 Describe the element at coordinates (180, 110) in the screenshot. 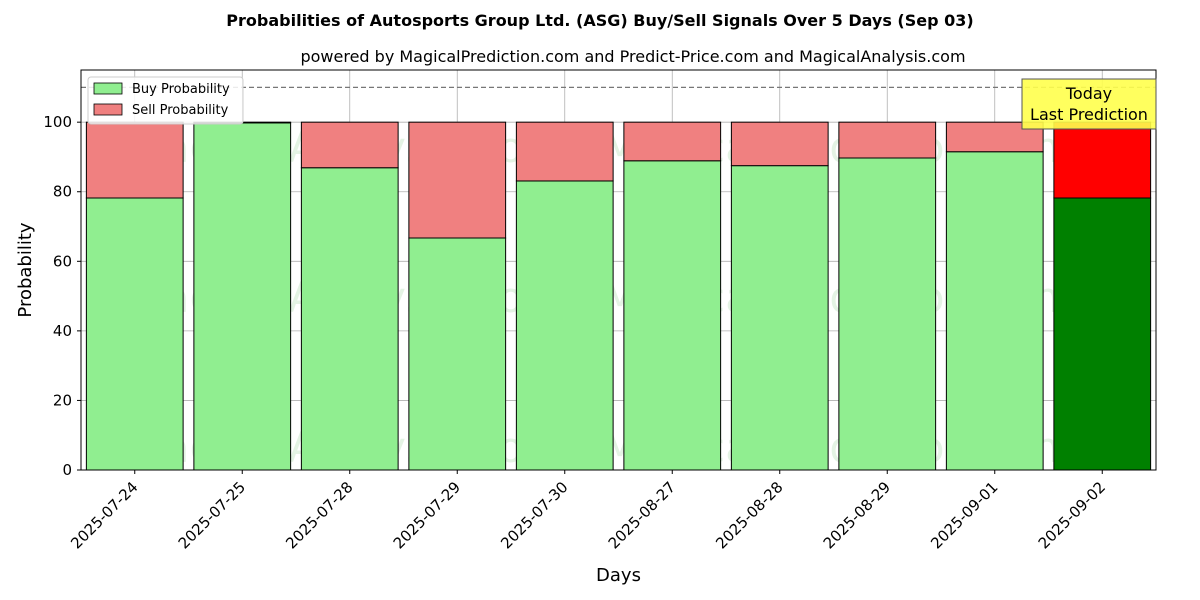

I see `legend-label: Sell Probability` at that location.